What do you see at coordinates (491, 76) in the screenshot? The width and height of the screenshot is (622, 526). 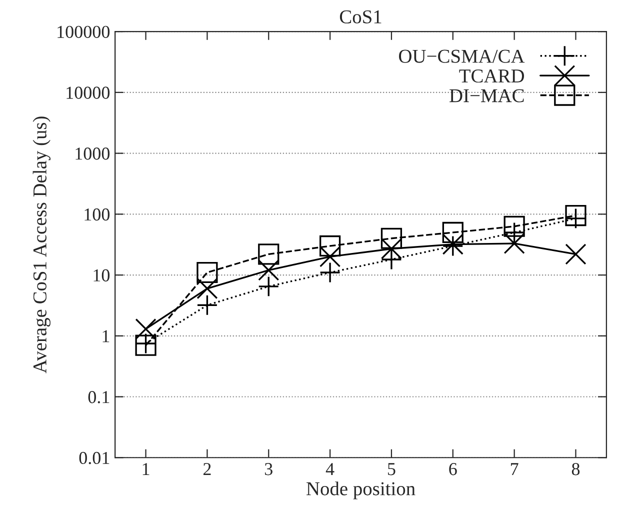 I see `legend-label: TCARD` at bounding box center [491, 76].